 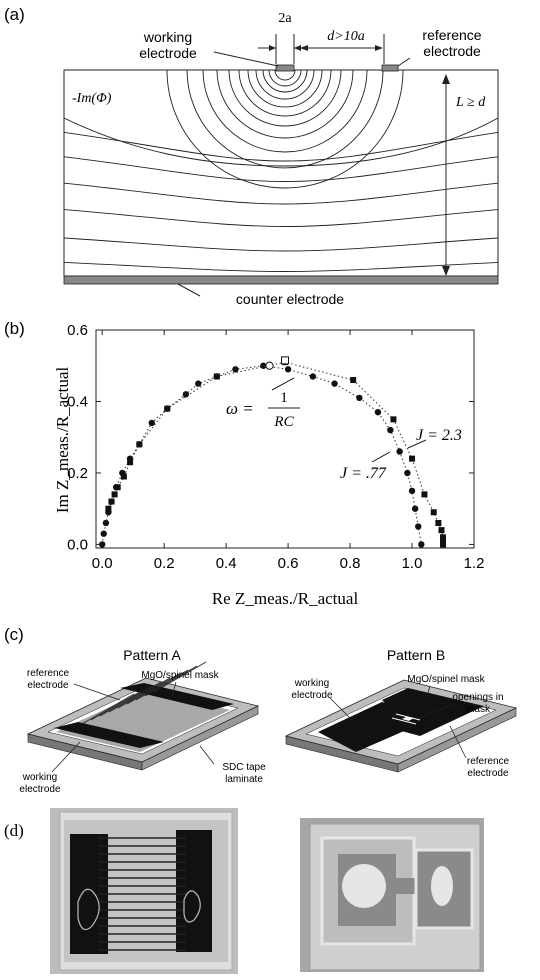 What do you see at coordinates (345, 36) in the screenshot?
I see `distance-label: d>10a` at bounding box center [345, 36].